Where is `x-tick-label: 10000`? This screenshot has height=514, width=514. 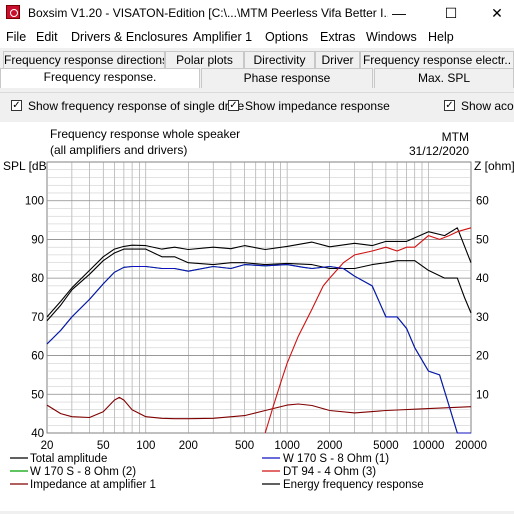 x-tick-label: 10000 is located at coordinates (428, 446).